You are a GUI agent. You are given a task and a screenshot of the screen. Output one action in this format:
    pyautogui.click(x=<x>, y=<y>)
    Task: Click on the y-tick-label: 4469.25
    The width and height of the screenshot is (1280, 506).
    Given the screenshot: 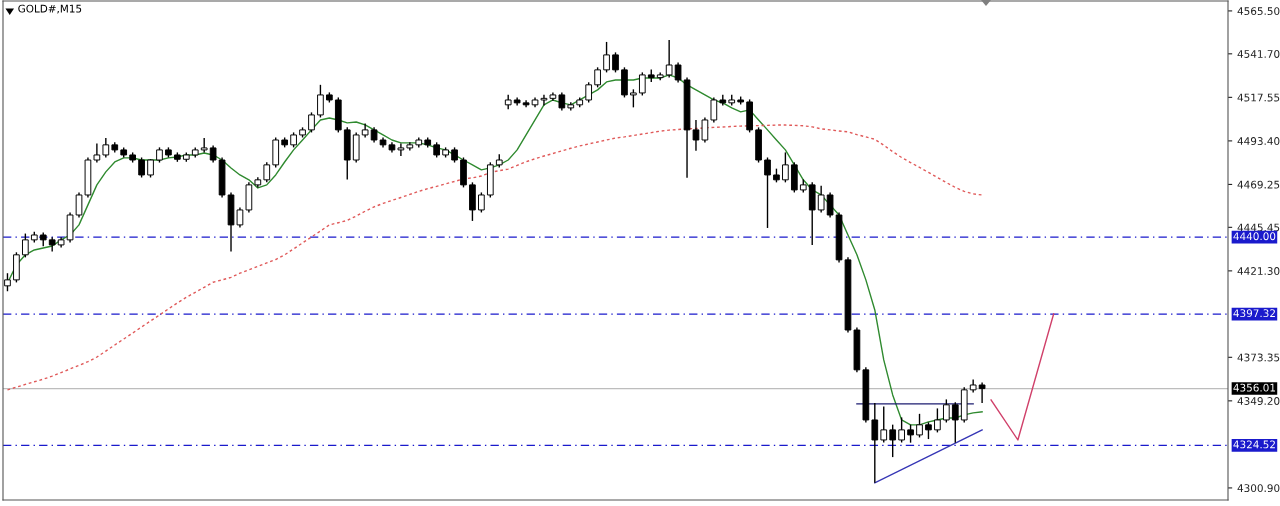 What is the action you would take?
    pyautogui.click(x=1258, y=184)
    